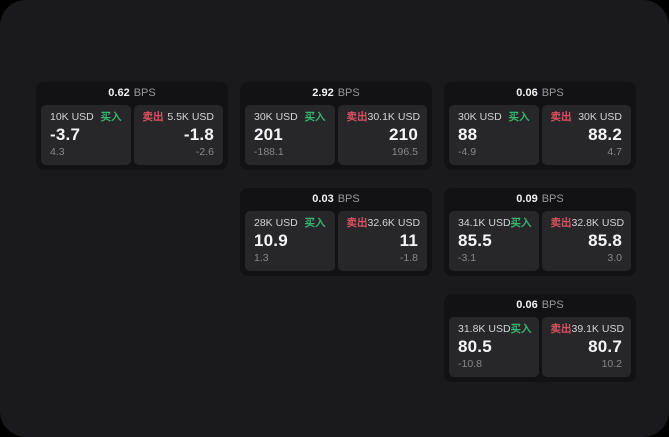  I want to click on buy-panel: 10K USD 买入 -3.7 4.3, so click(86, 135).